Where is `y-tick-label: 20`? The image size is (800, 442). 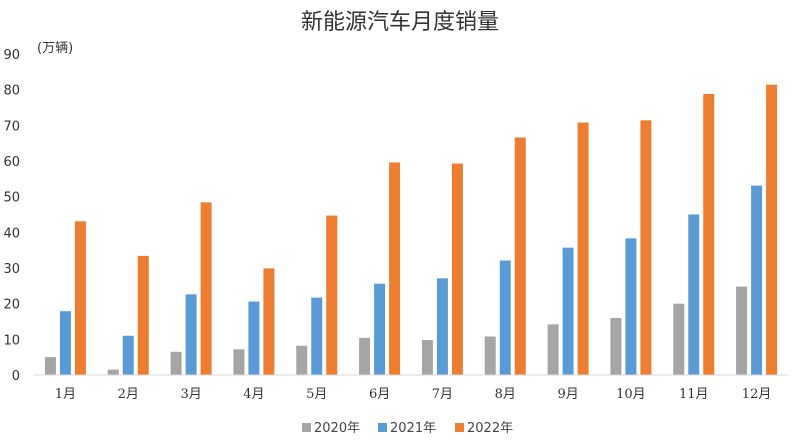 y-tick-label: 20 is located at coordinates (11, 305).